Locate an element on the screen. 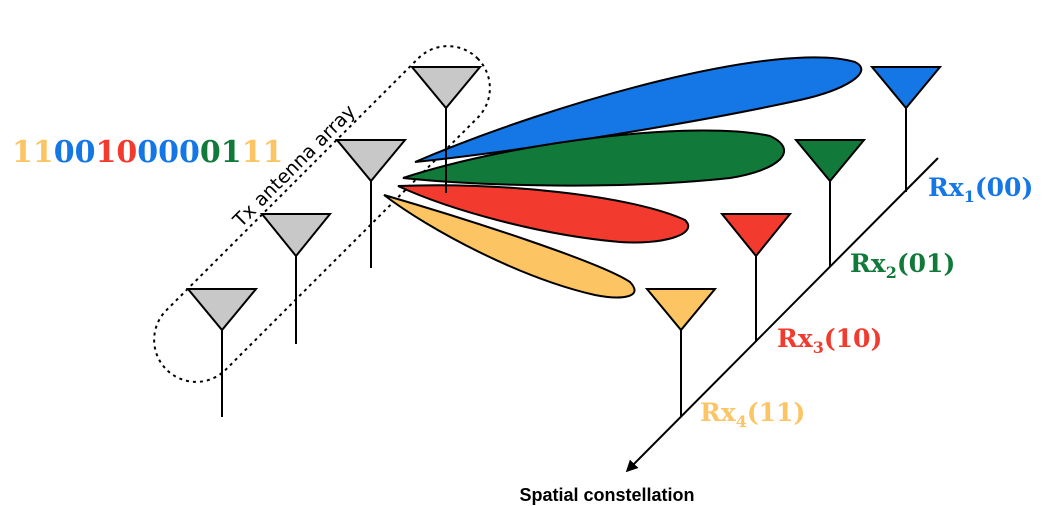 Image resolution: width=1045 pixels, height=506 pixels. bit-group: 000 is located at coordinates (168, 152).